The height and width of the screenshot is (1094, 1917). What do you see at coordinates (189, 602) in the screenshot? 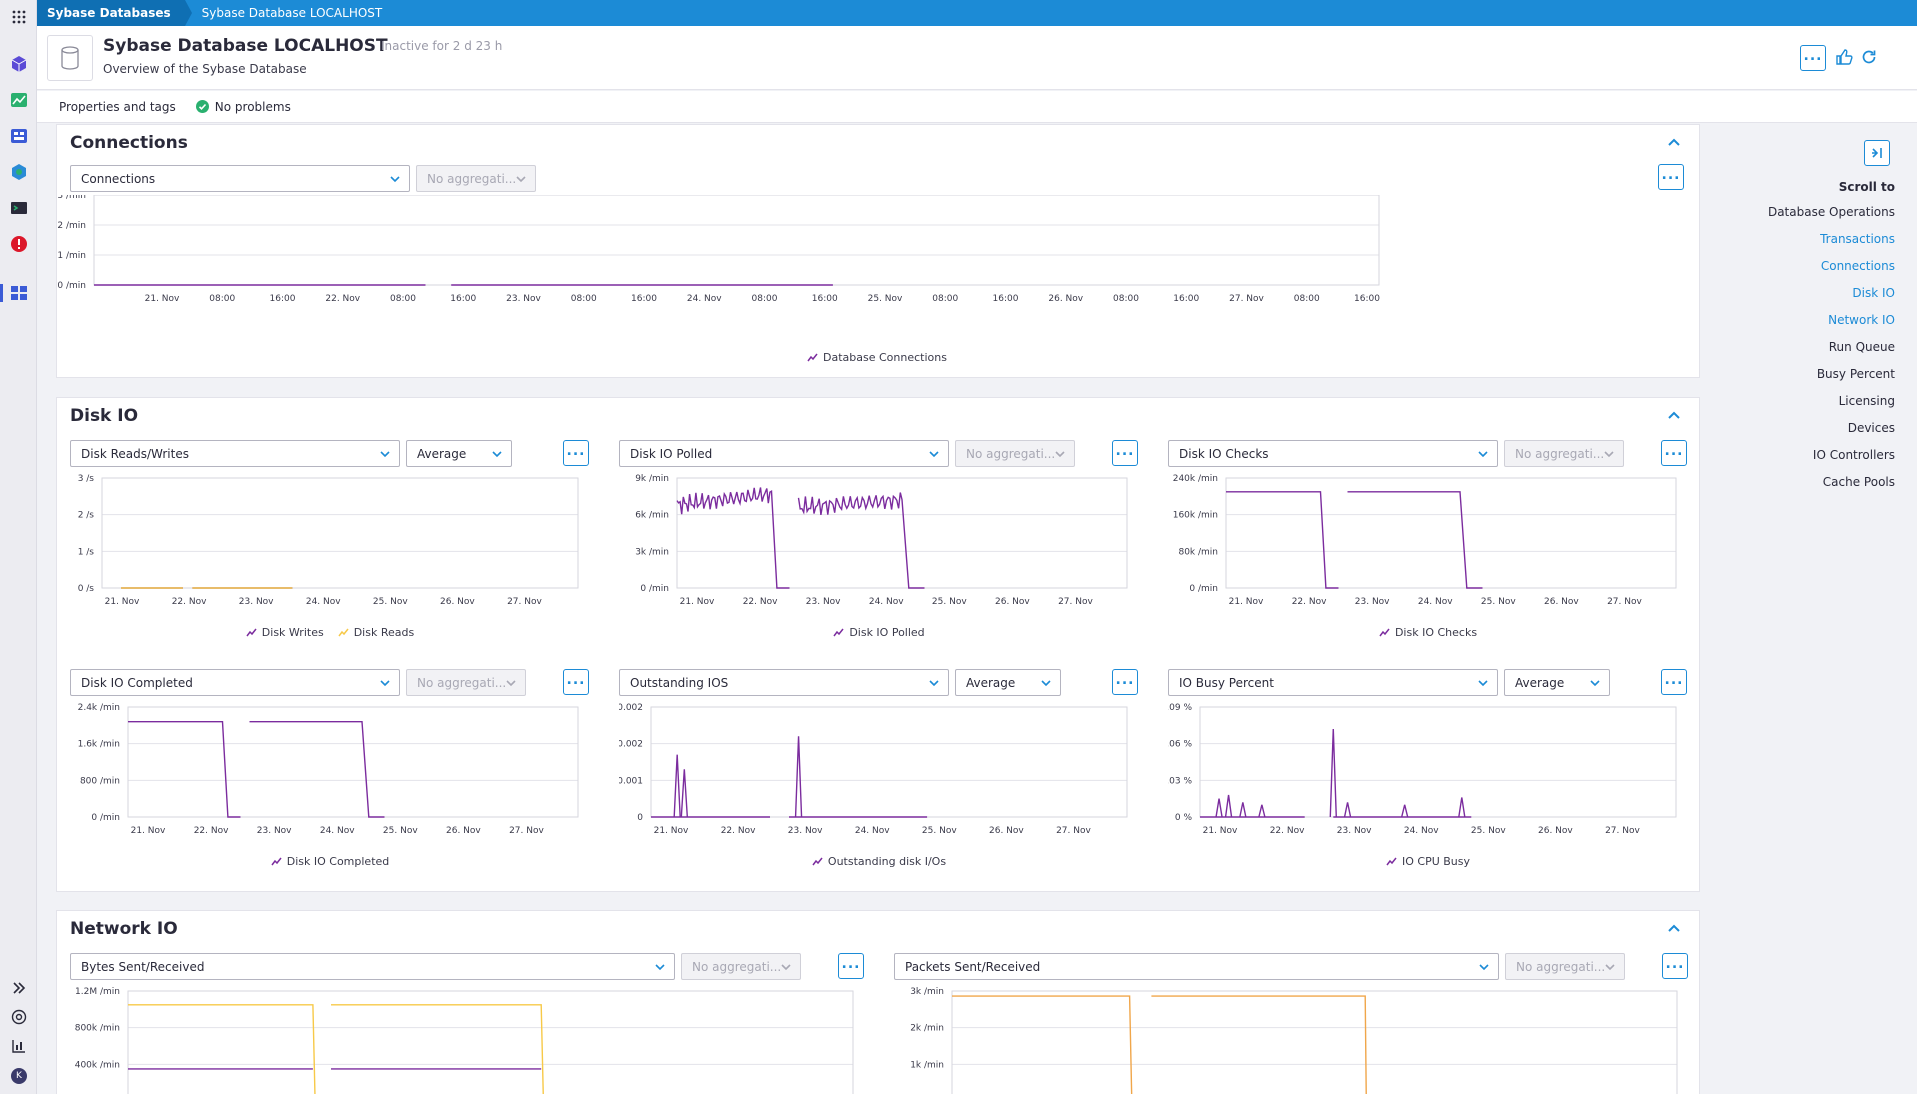
I see `x-tick-label: 22. Nov` at bounding box center [189, 602].